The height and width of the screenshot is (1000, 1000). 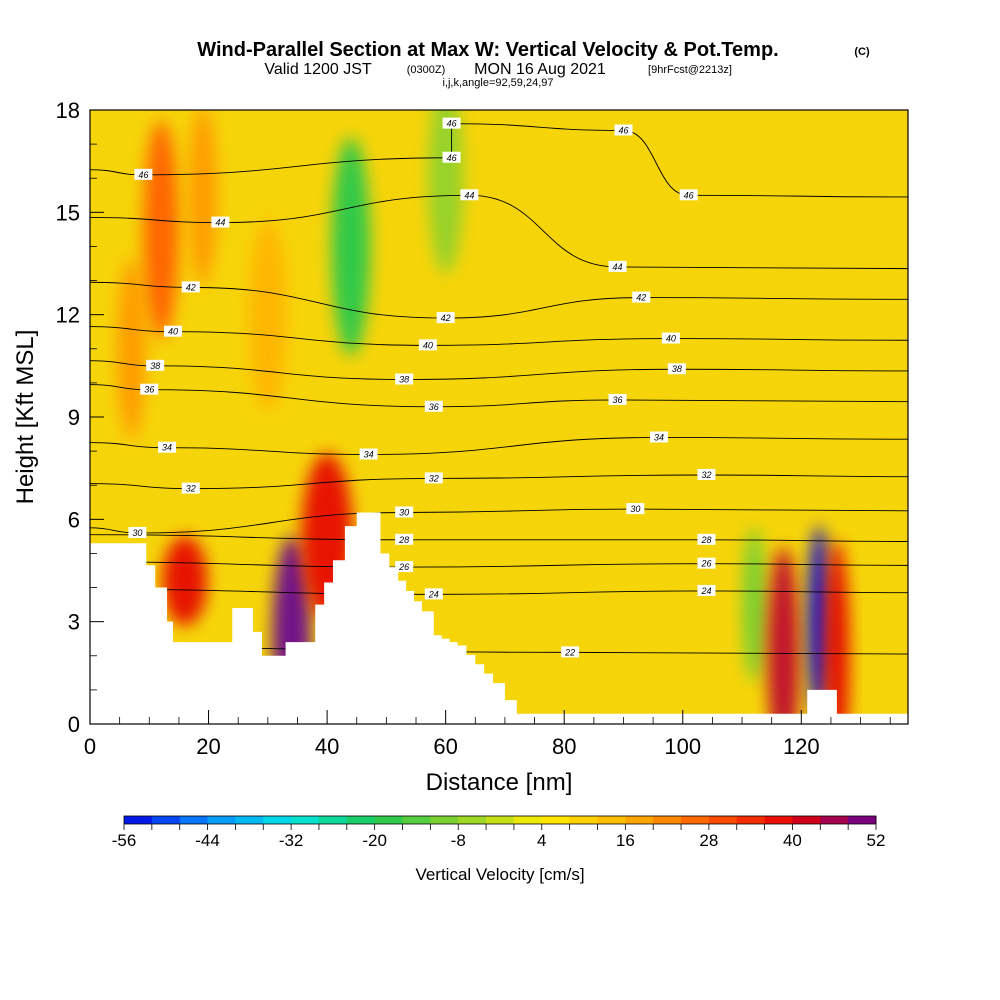 I want to click on svg-text: 28, so click(x=403, y=540).